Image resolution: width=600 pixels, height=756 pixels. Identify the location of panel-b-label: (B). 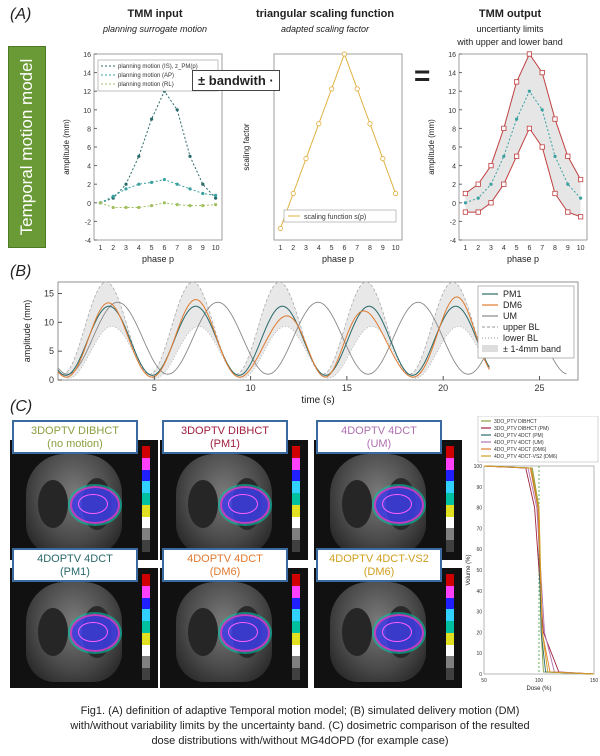
(21, 271).